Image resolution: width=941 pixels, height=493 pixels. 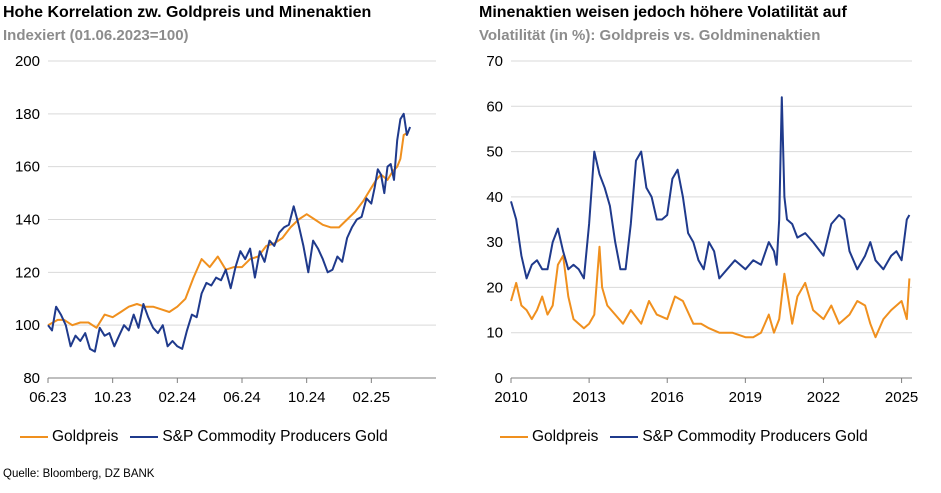 I want to click on x-tick-label: 02.25, so click(x=372, y=397).